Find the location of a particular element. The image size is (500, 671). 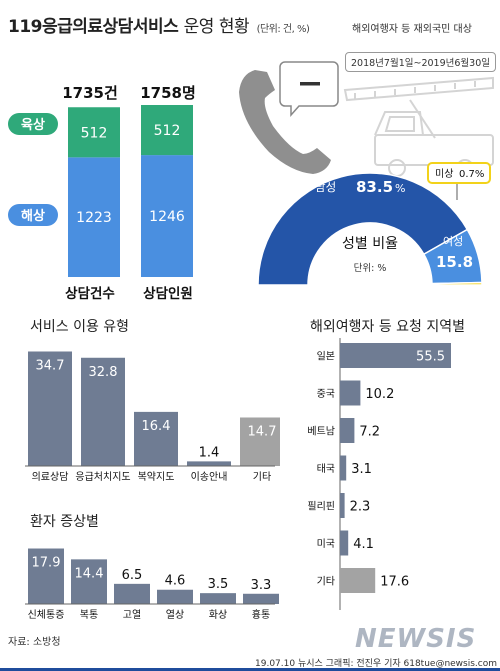

gender-donut-chart: 남성 83.5 % 여성 15.8 미상 0.7% 성별 비율 단위: % is located at coordinates (374, 224).